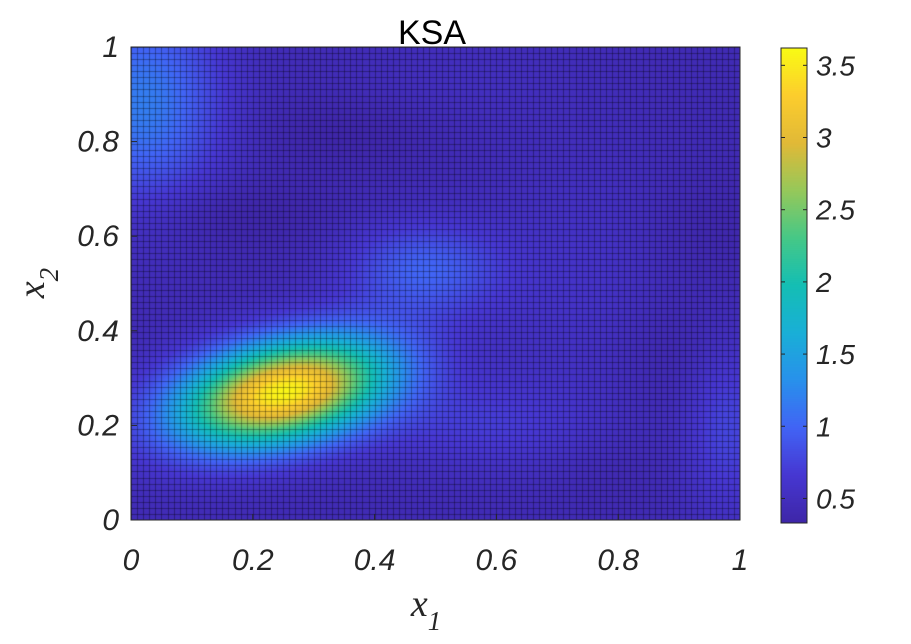  What do you see at coordinates (98, 236) in the screenshot?
I see `y-tick-label: 0.6` at bounding box center [98, 236].